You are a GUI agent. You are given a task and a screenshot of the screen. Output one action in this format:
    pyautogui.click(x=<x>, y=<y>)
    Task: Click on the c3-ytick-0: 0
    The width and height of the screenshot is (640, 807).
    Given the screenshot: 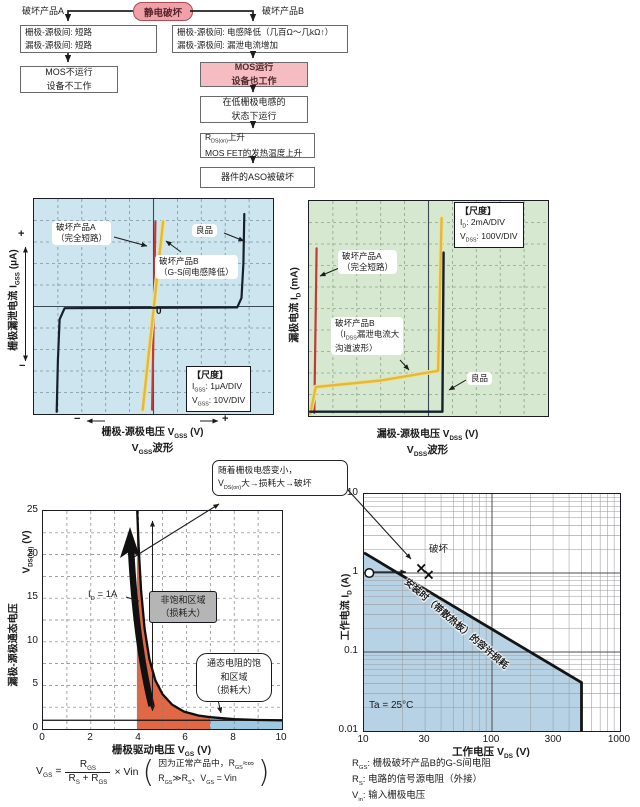 What is the action you would take?
    pyautogui.click(x=35, y=727)
    